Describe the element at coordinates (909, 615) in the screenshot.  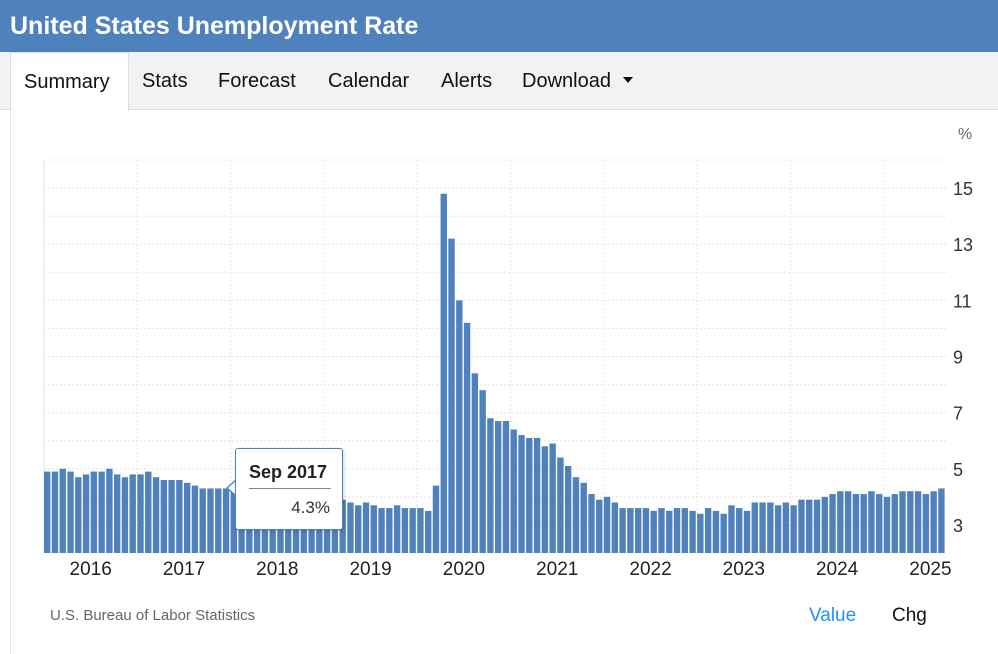
I see `chg-toggle-button: Chg` at that location.